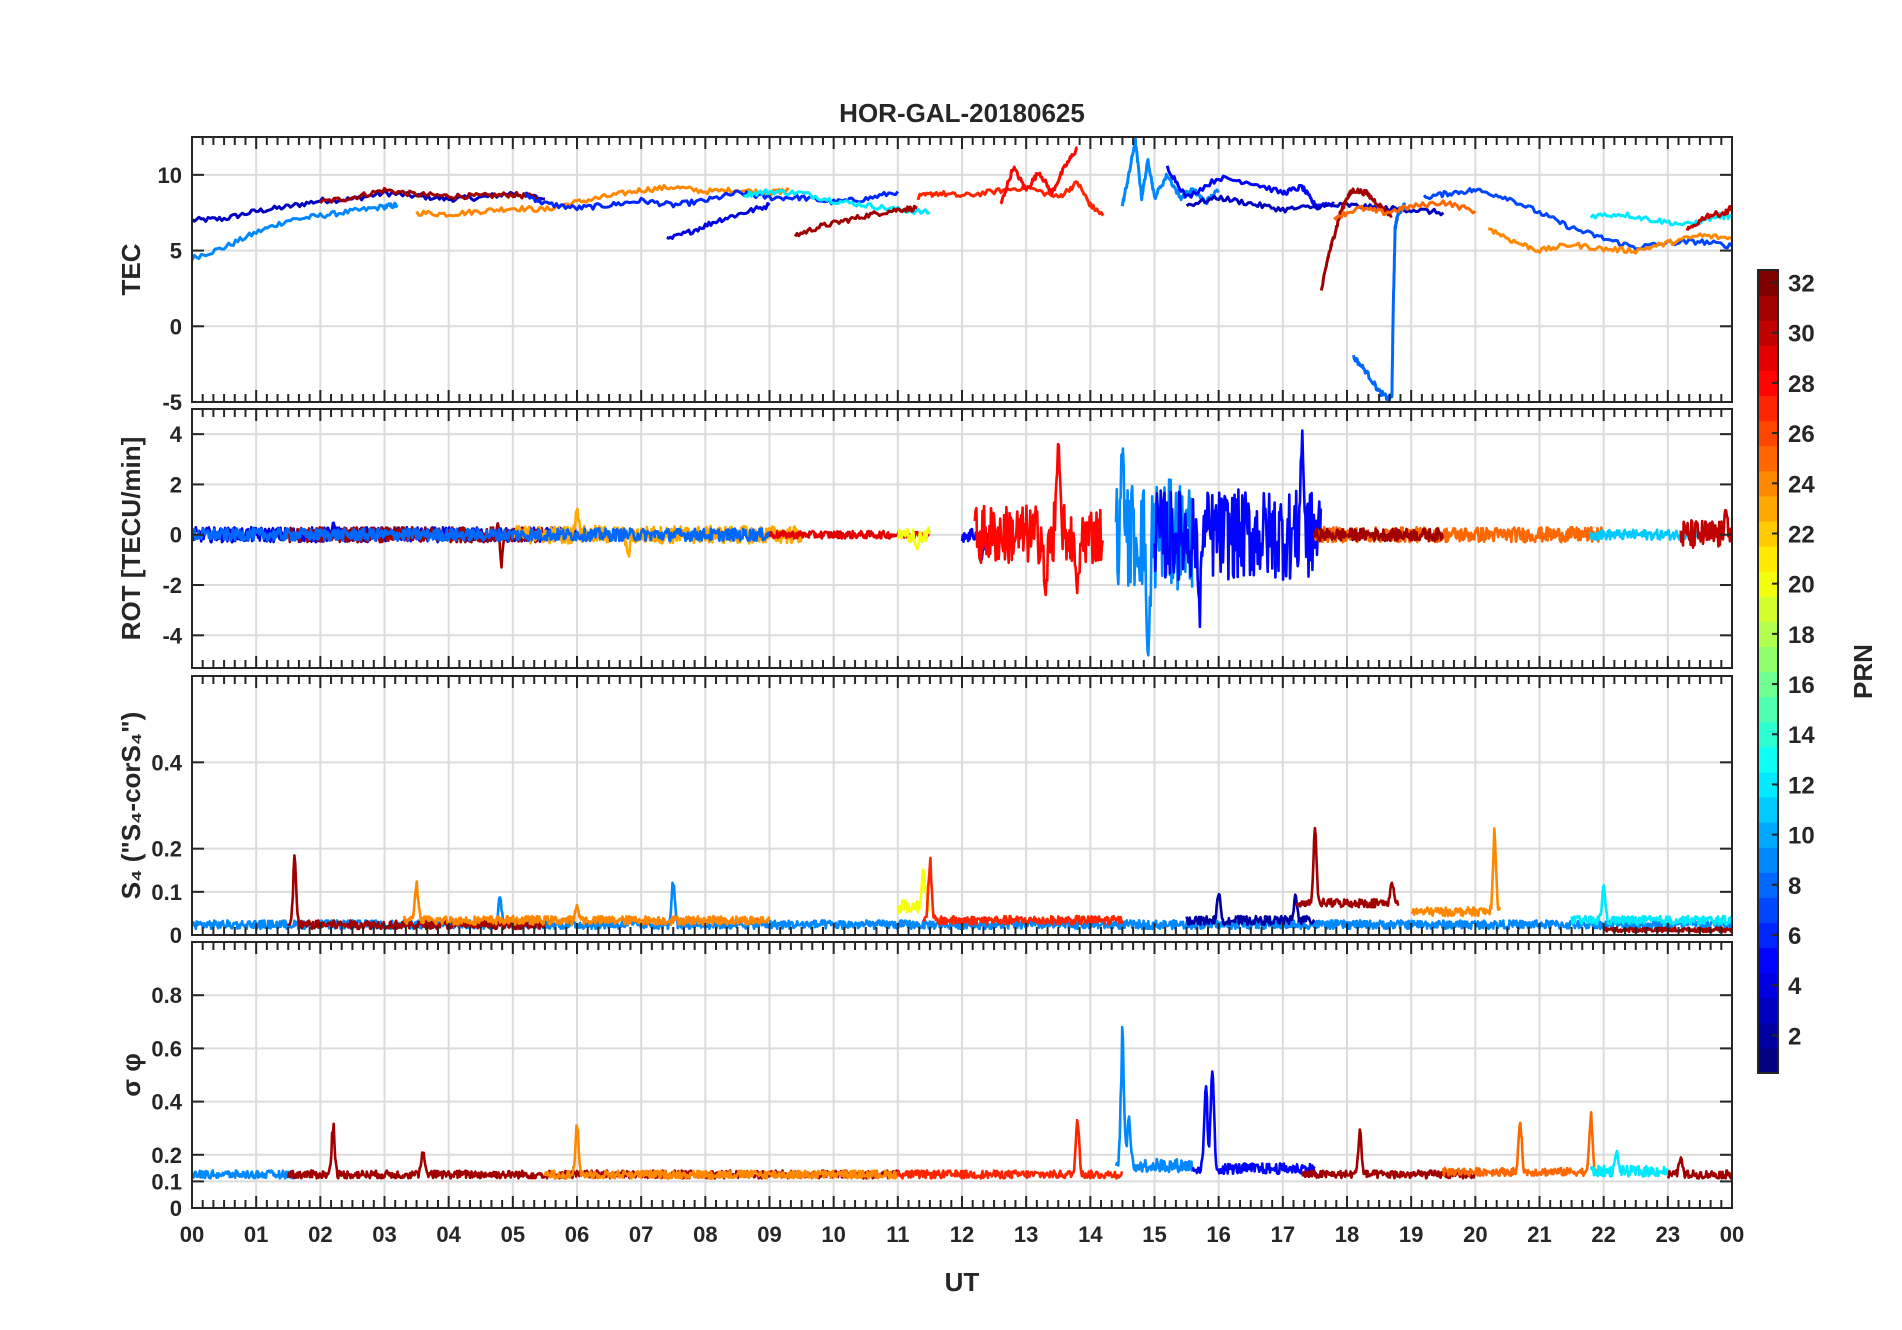 The height and width of the screenshot is (1330, 1902). Describe the element at coordinates (1154, 1234) in the screenshot. I see `x-tick-label: 15` at that location.